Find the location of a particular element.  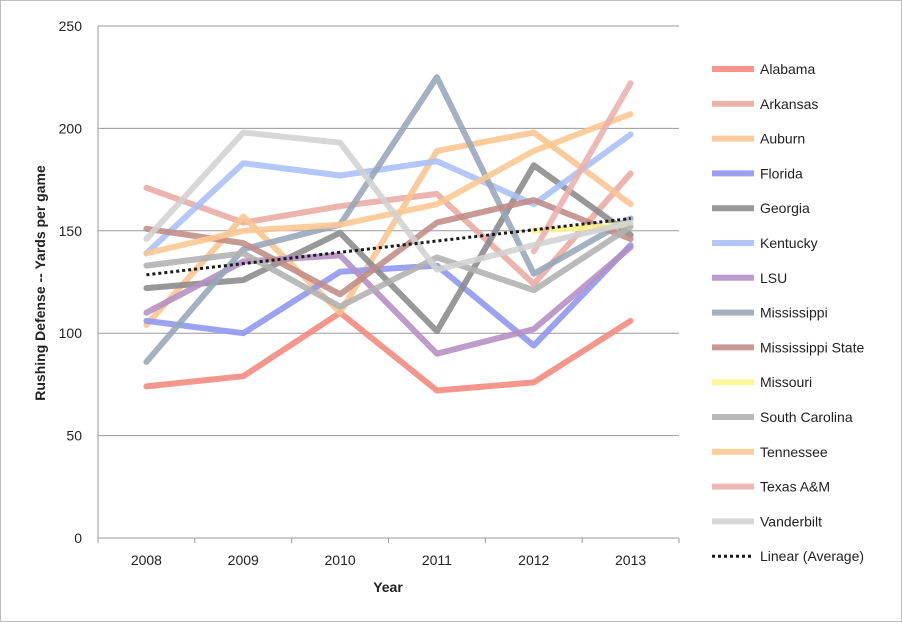

x-tick-label-2011: 2011 is located at coordinates (437, 560).